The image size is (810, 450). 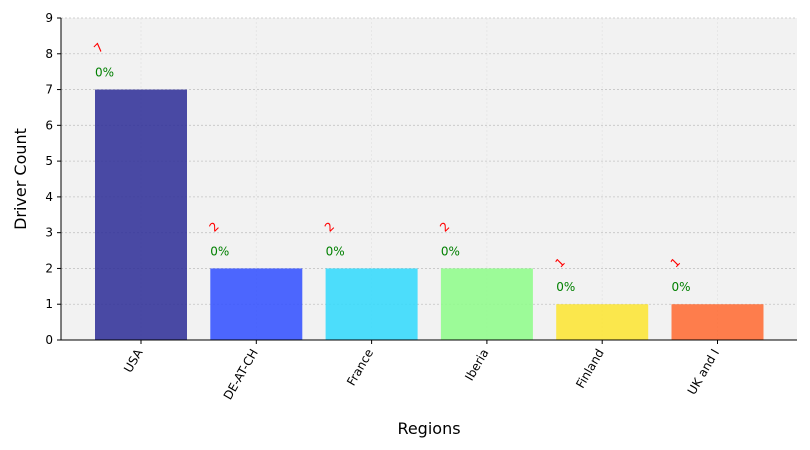 What do you see at coordinates (49, 18) in the screenshot?
I see `y-tick-label: 9` at bounding box center [49, 18].